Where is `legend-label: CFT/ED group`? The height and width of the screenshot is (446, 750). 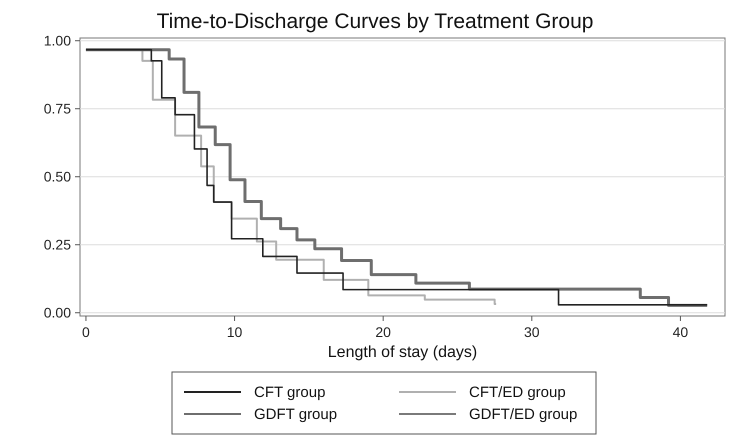 legend-label: CFT/ED group is located at coordinates (517, 392).